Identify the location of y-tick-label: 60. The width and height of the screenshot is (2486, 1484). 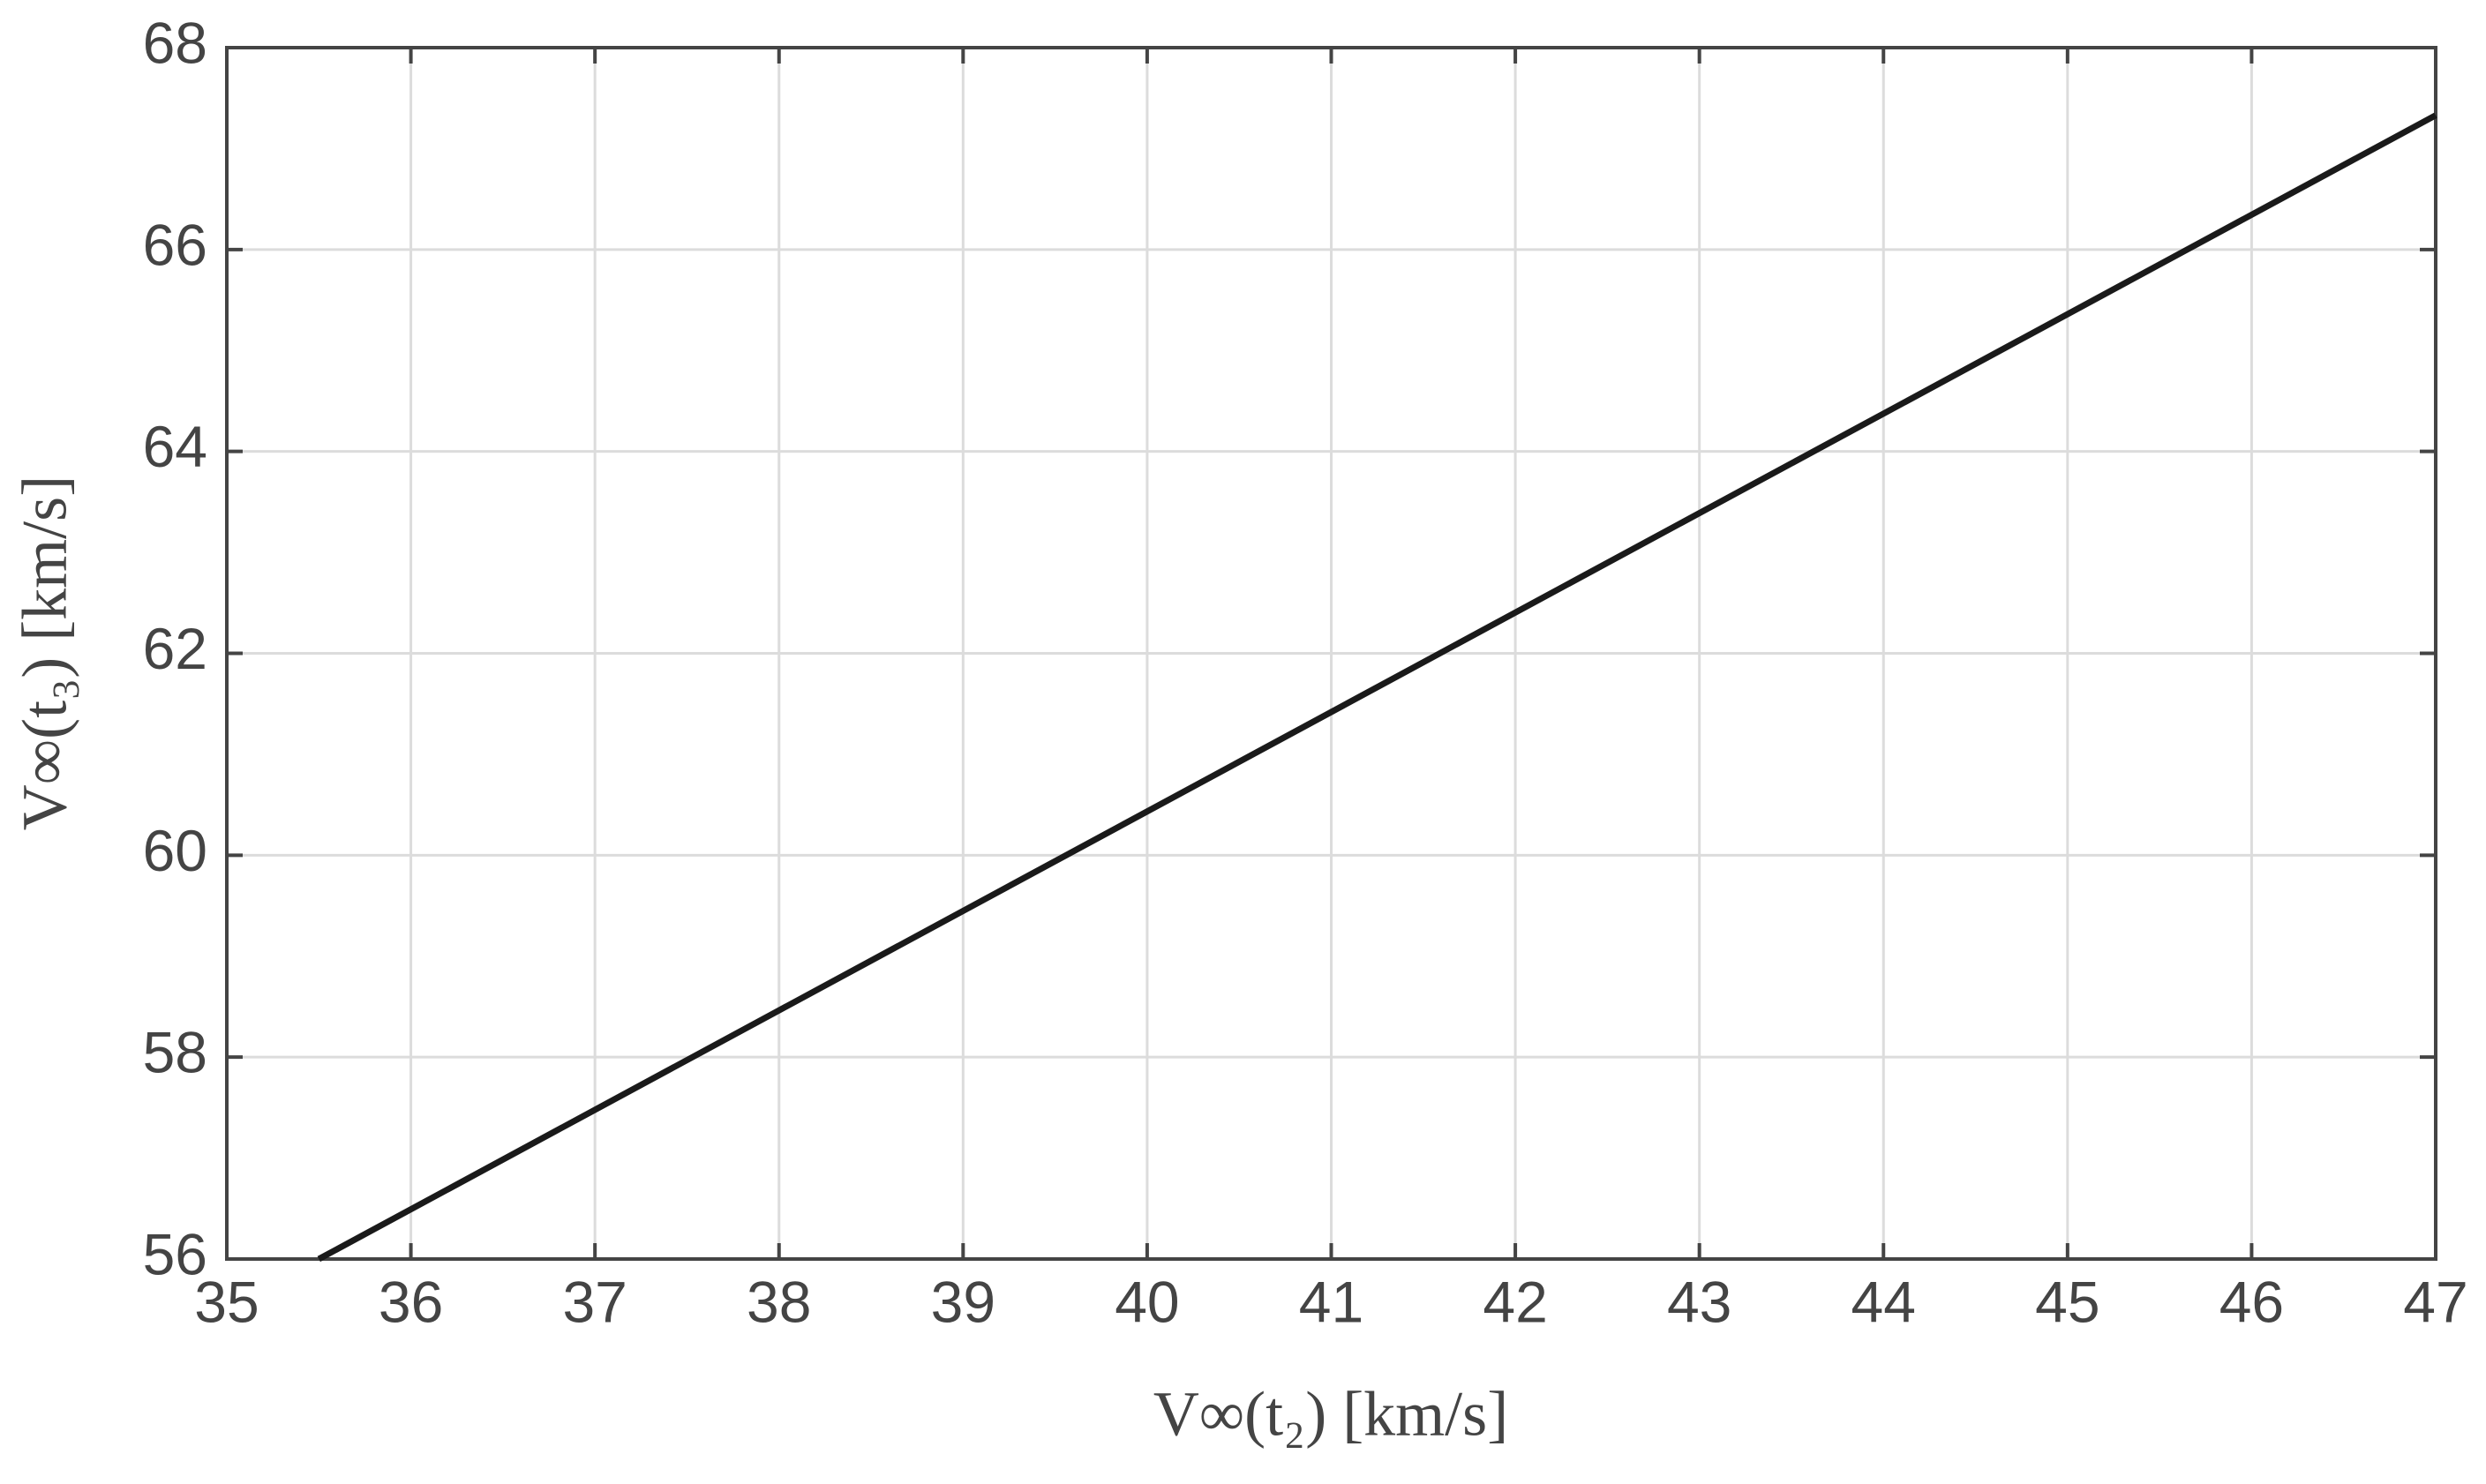
(175, 850).